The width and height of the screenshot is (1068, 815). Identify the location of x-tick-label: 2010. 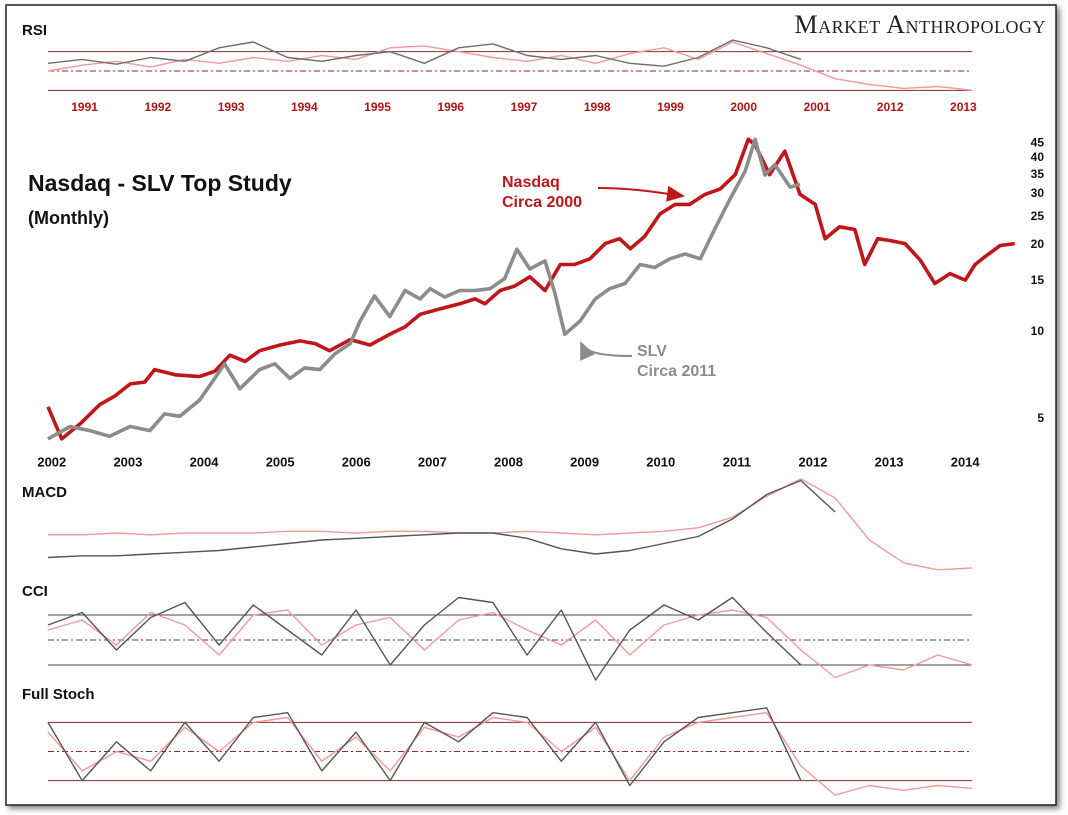
(660, 461).